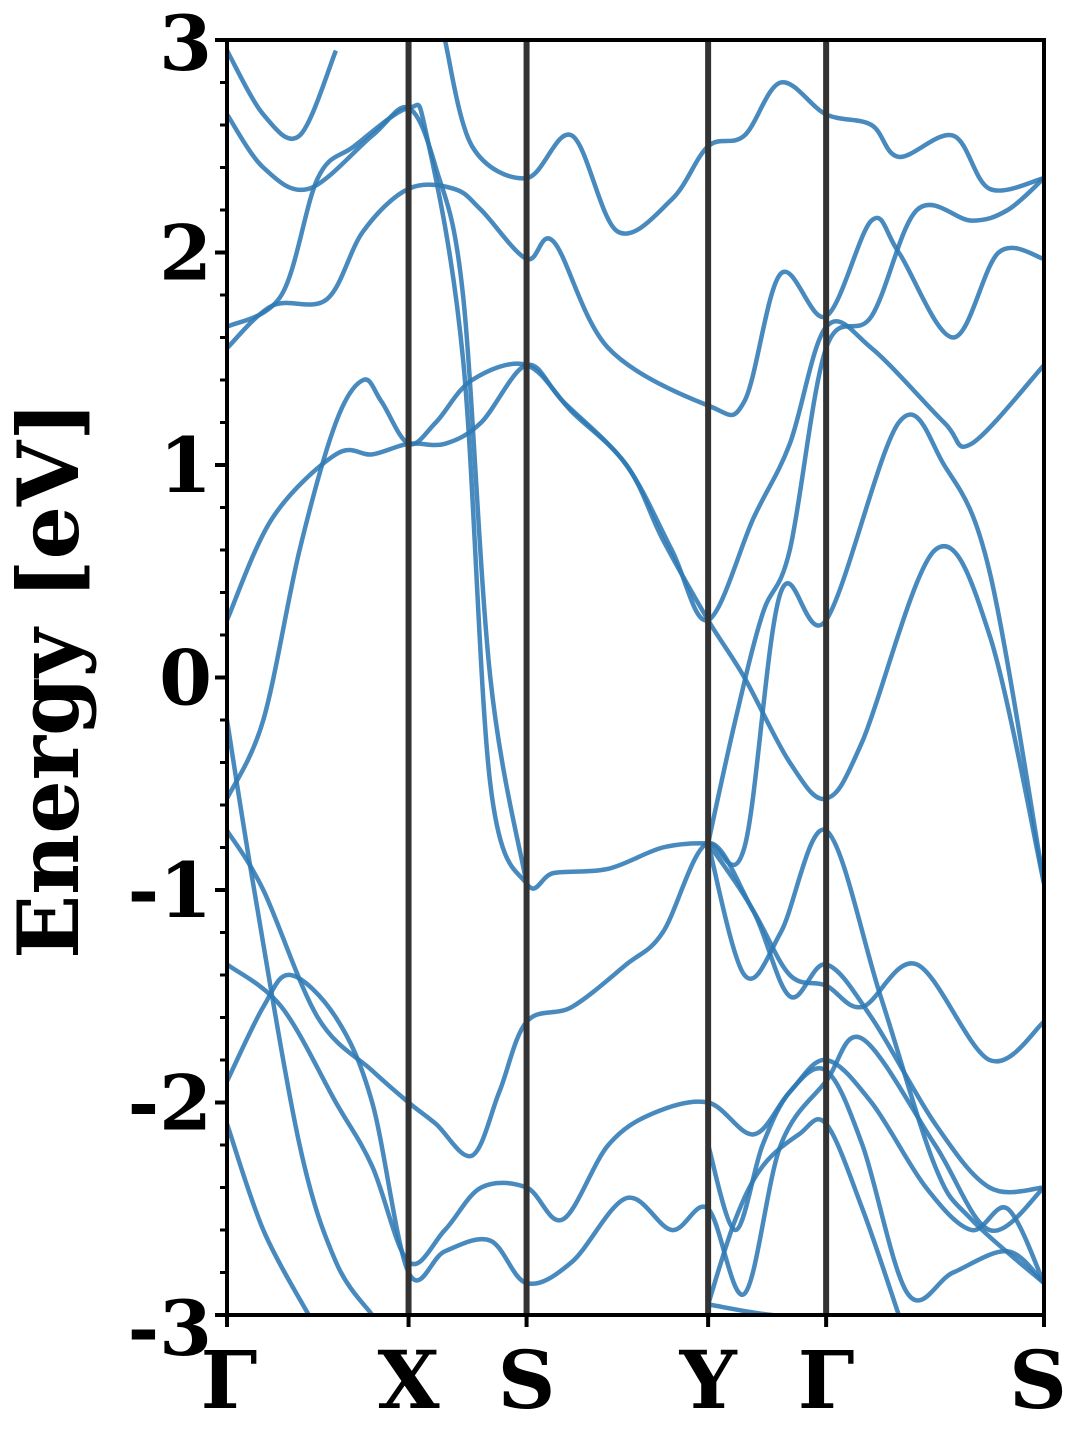 The image size is (1080, 1440). I want to click on x-tick-label-6: S, so click(1038, 1380).